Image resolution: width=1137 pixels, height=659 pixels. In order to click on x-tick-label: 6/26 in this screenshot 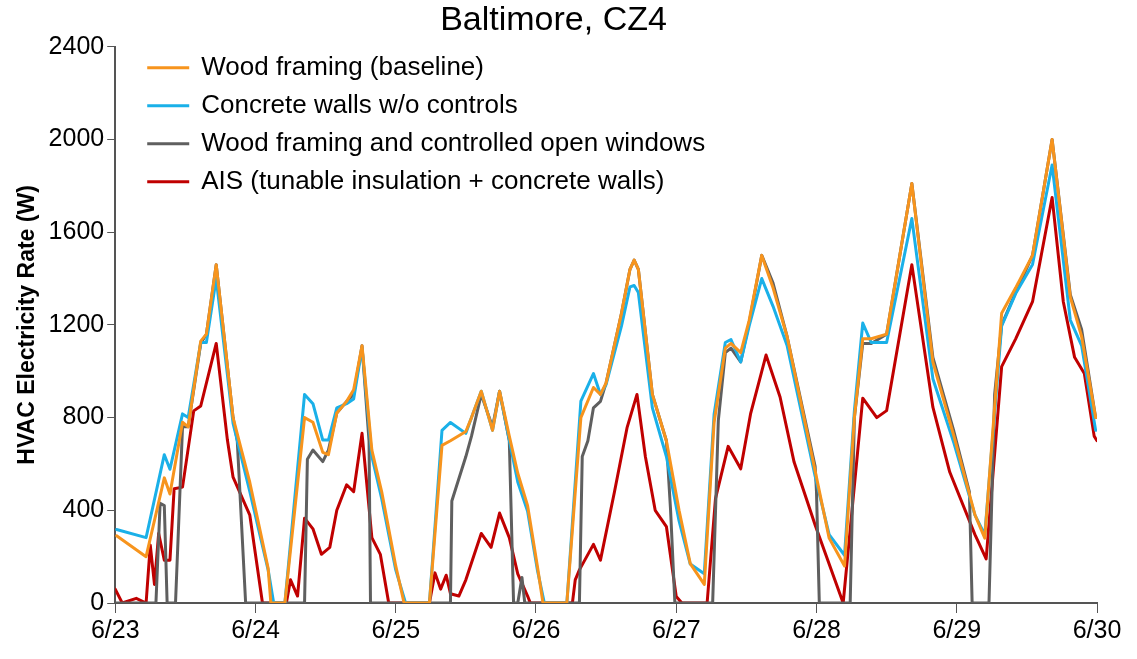, I will do `click(536, 628)`.